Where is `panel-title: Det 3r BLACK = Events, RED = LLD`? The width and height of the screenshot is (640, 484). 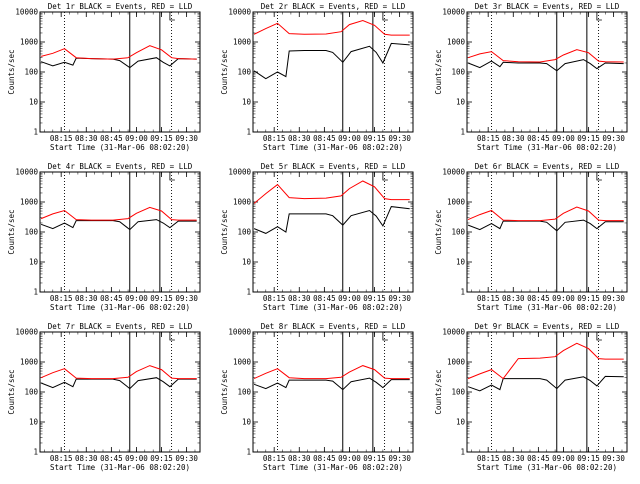
panel-title: Det 3r BLACK = Events, RED = LLD is located at coordinates (547, 6).